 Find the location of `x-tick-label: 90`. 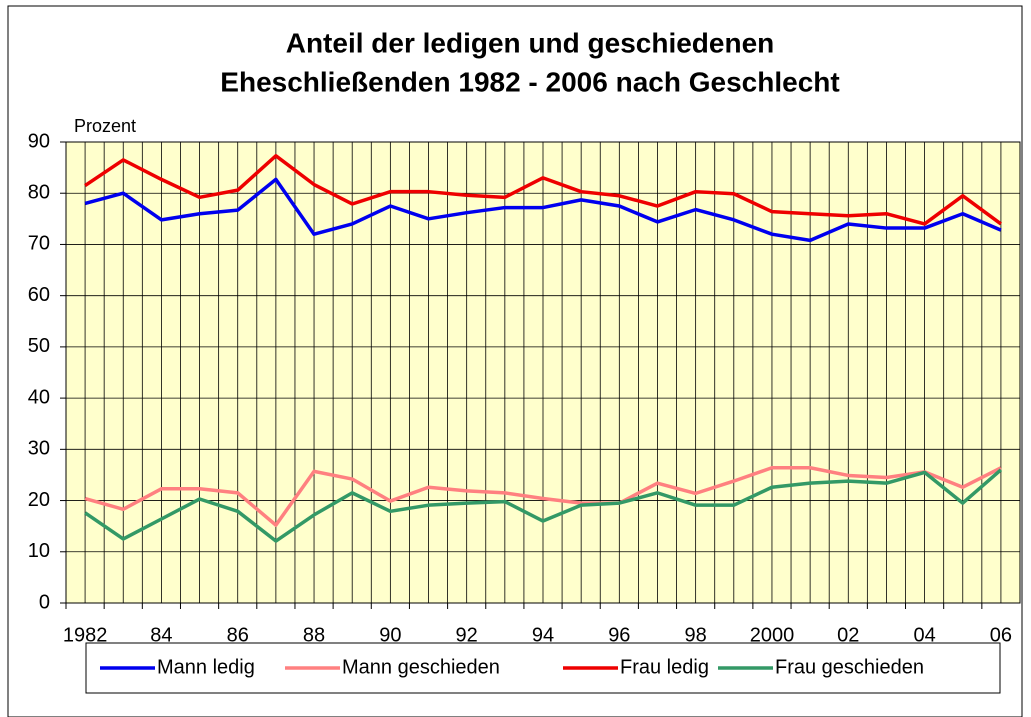

x-tick-label: 90 is located at coordinates (390, 635).